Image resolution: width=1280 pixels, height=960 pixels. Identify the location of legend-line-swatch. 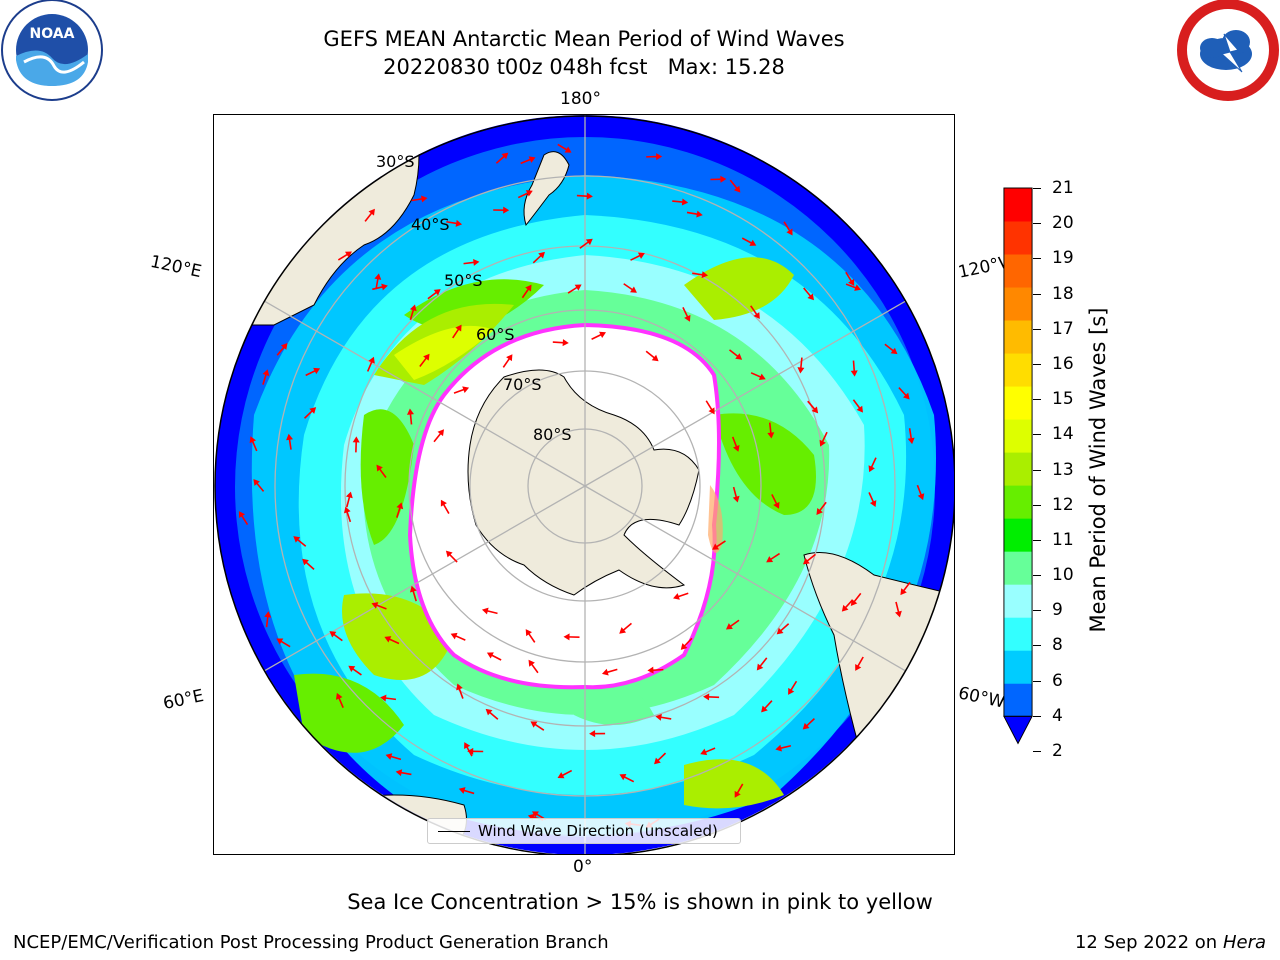
(454, 831).